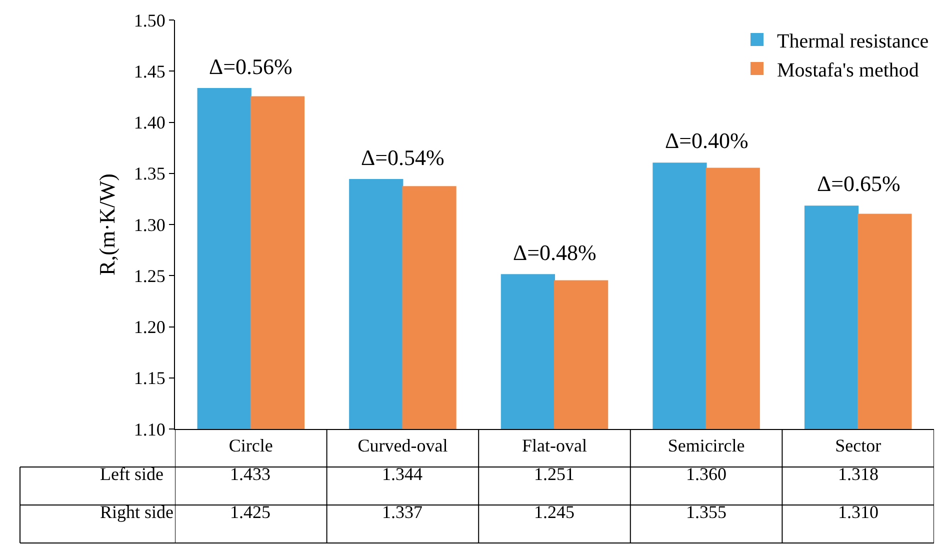 The image size is (937, 545). What do you see at coordinates (554, 512) in the screenshot?
I see `data-label: 1.245` at bounding box center [554, 512].